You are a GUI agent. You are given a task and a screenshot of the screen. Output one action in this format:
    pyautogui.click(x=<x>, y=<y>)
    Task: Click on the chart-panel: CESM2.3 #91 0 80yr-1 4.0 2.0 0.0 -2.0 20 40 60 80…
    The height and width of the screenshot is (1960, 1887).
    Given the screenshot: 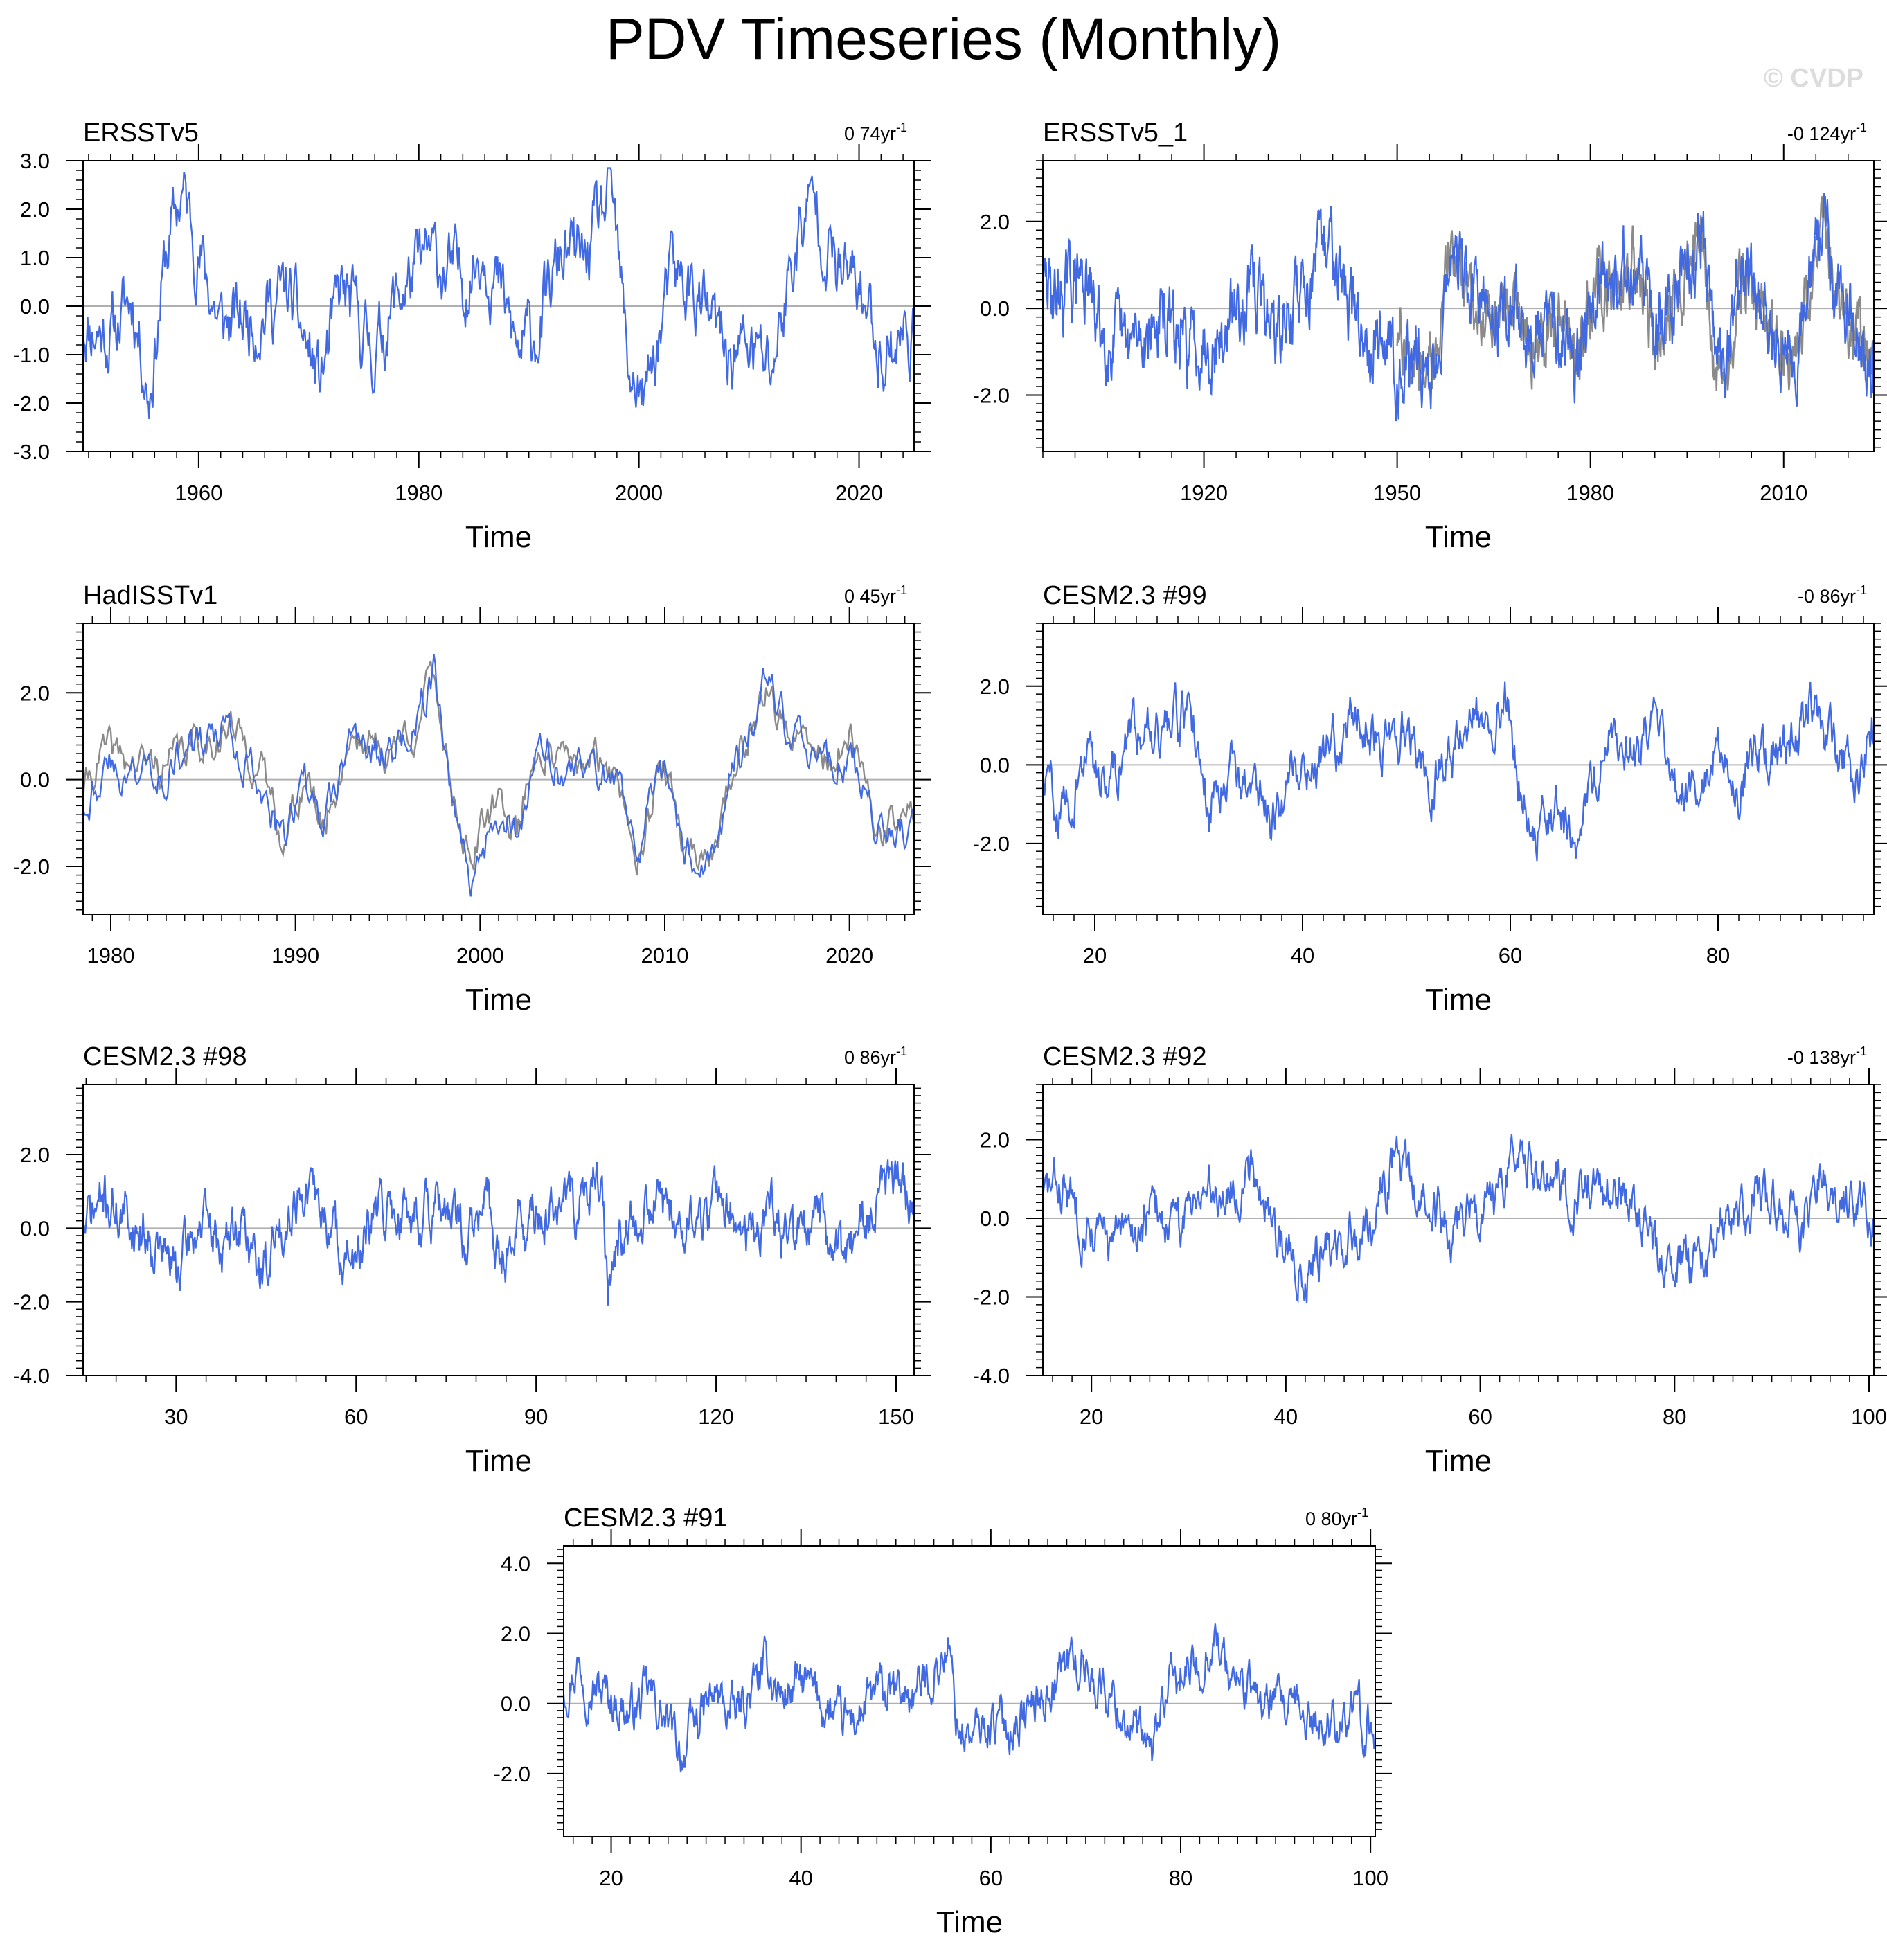 What is the action you would take?
    pyautogui.click(x=943, y=1722)
    